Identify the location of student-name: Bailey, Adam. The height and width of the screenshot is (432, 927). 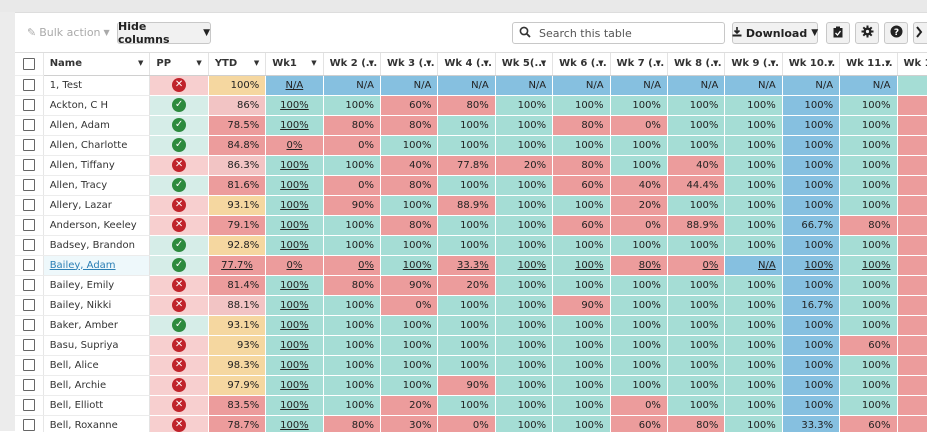
(96, 265).